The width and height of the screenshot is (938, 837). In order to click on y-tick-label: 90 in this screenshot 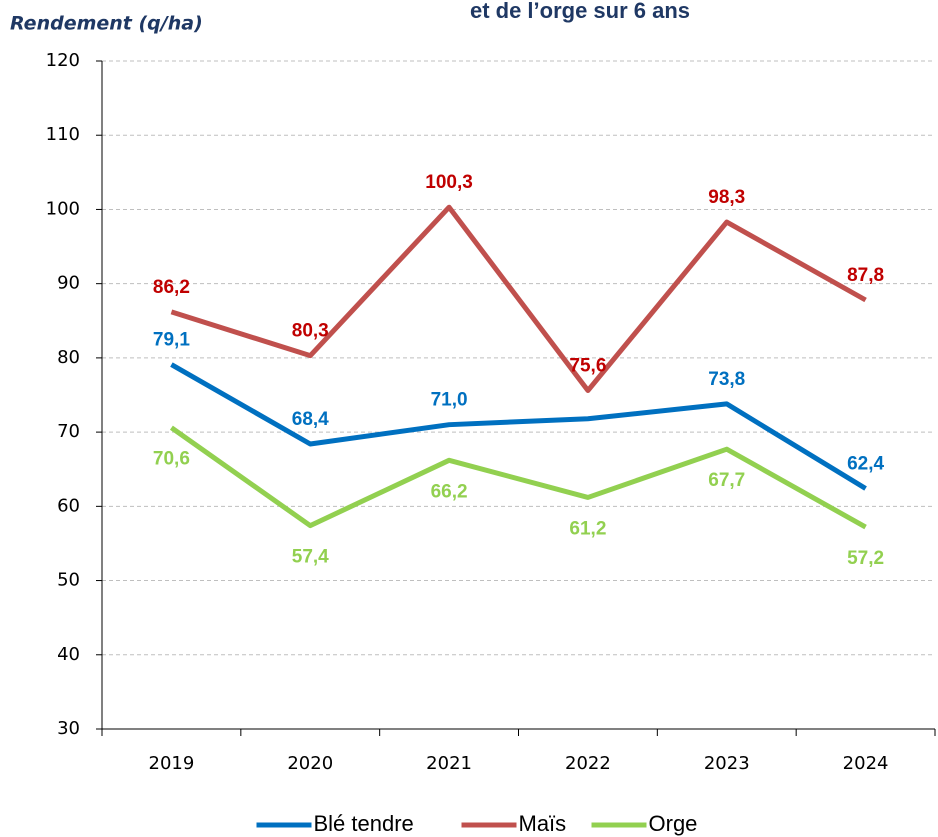, I will do `click(68, 283)`.